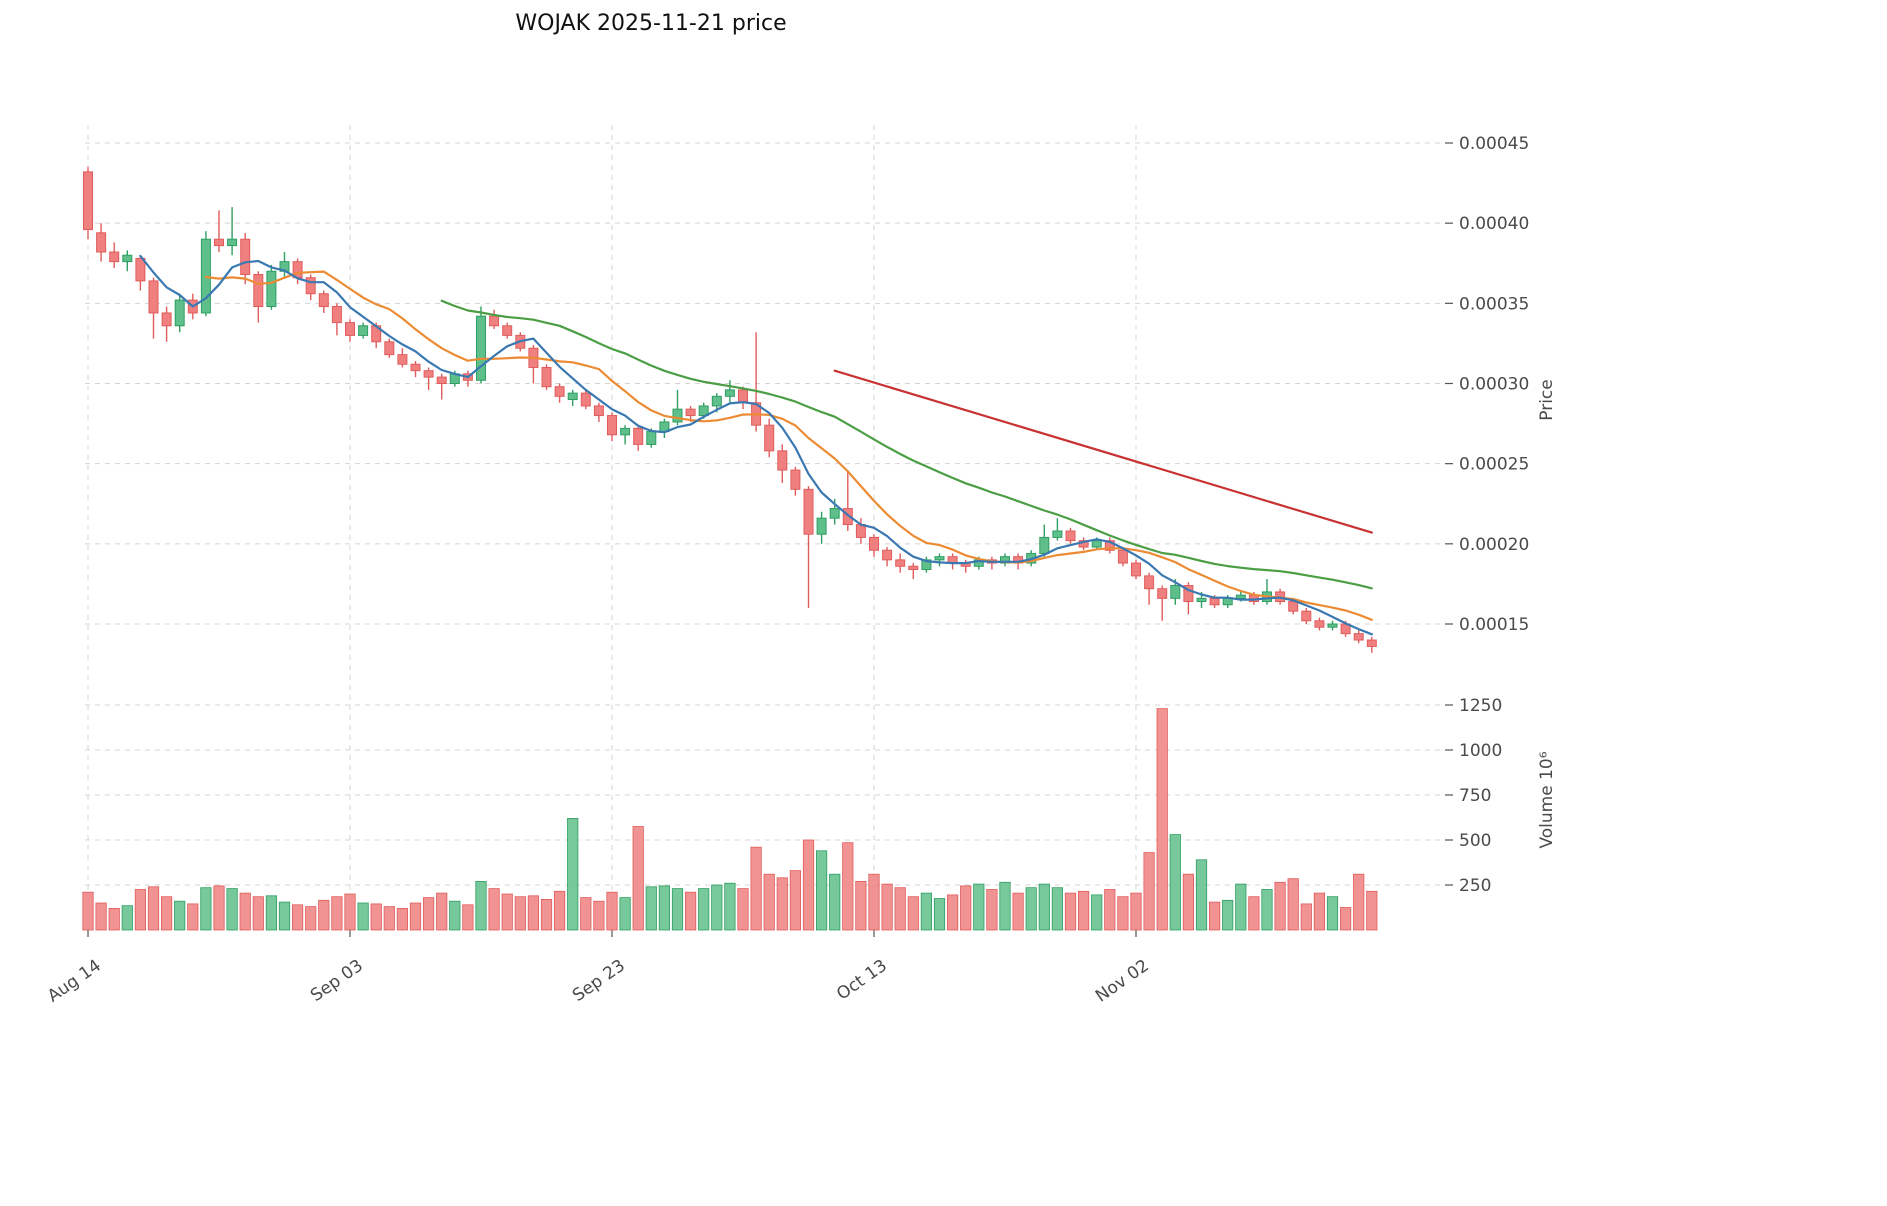 The image size is (1887, 1206). I want to click on x-tick-label: Aug 14, so click(74, 981).